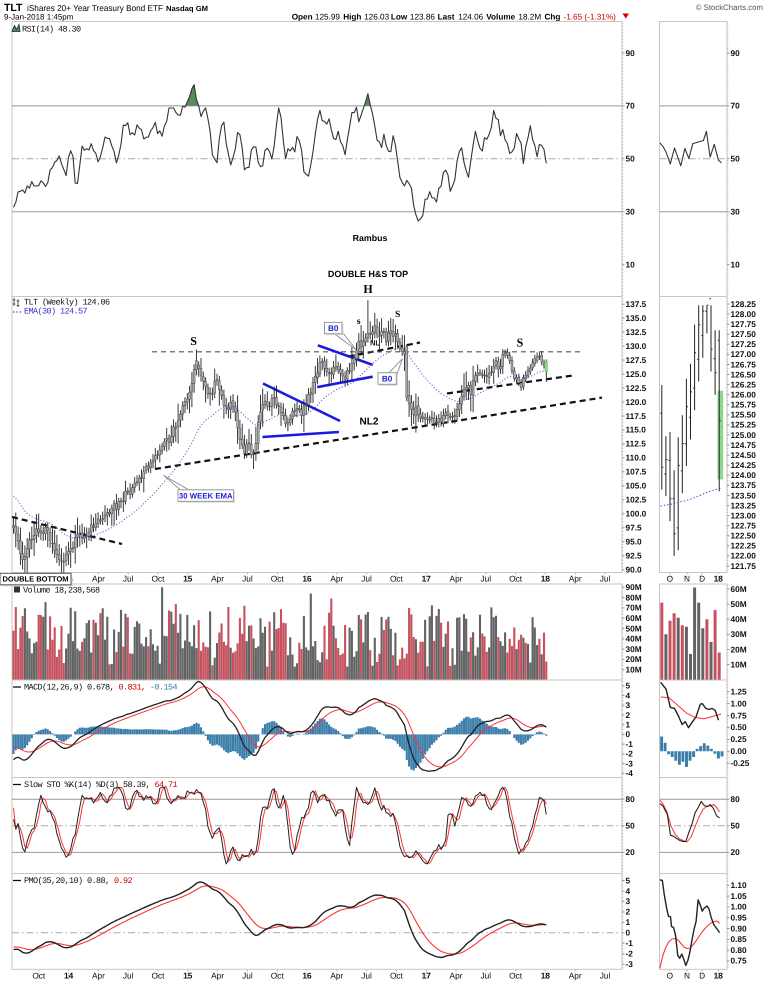 The image size is (765, 981). I want to click on svg-text: 121.75, so click(744, 566).